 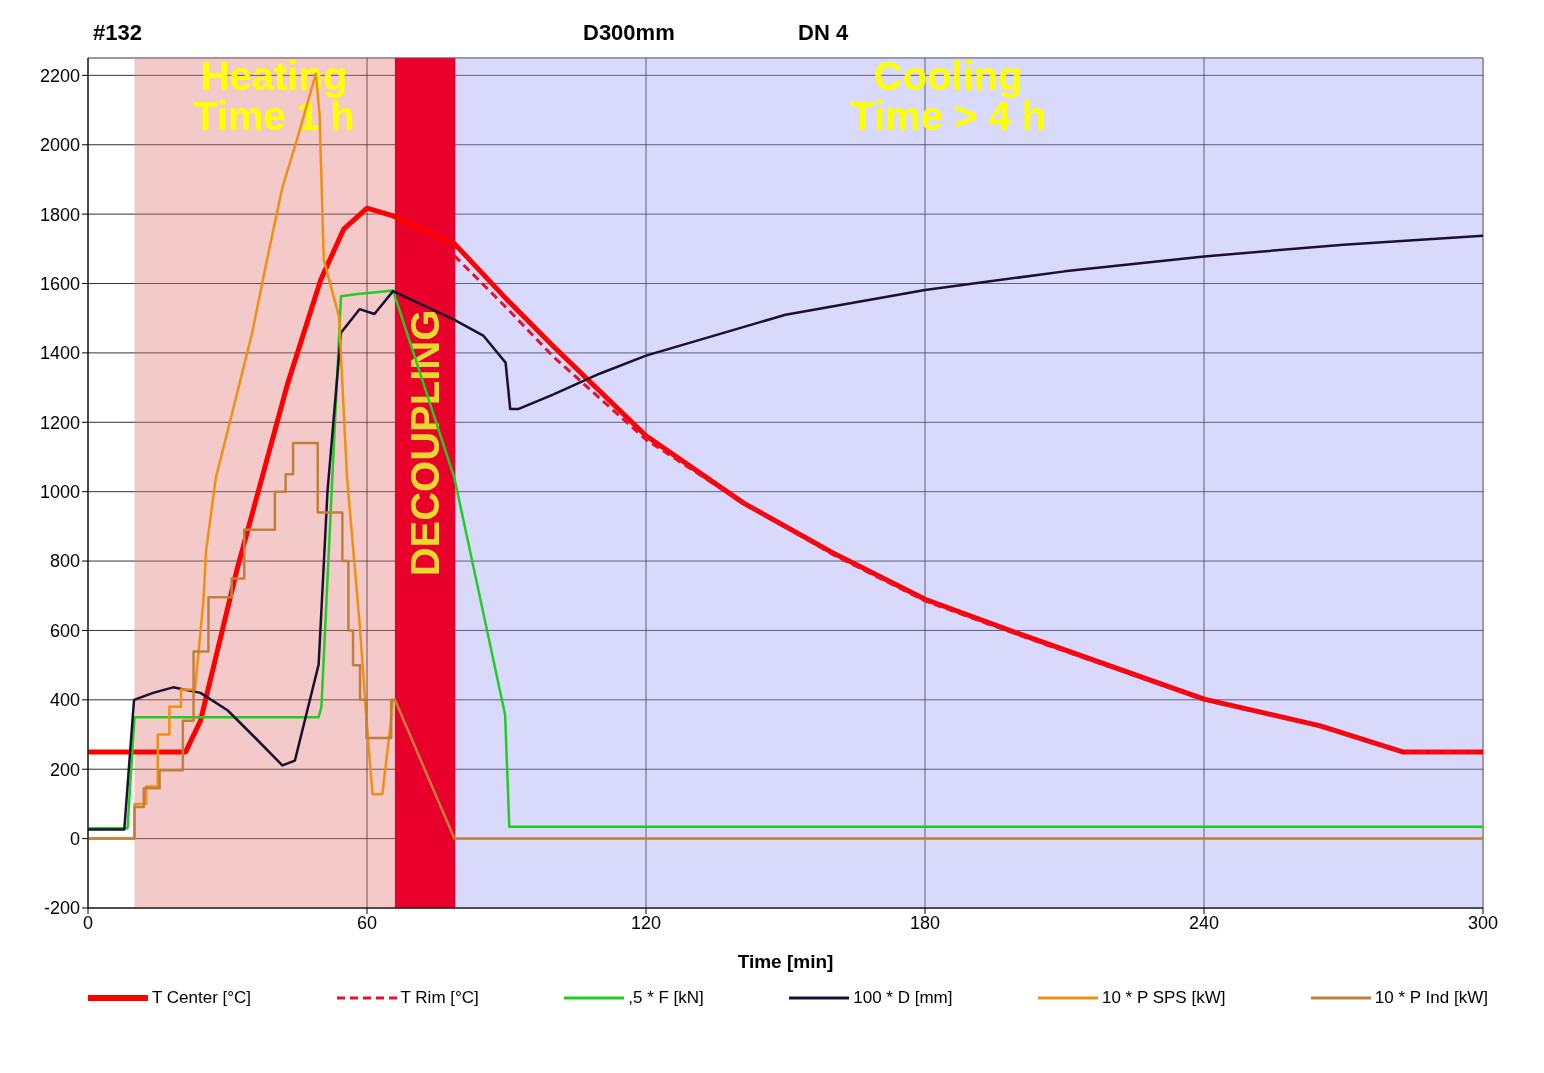 What do you see at coordinates (1204, 922) in the screenshot?
I see `x-tick-label: 240` at bounding box center [1204, 922].